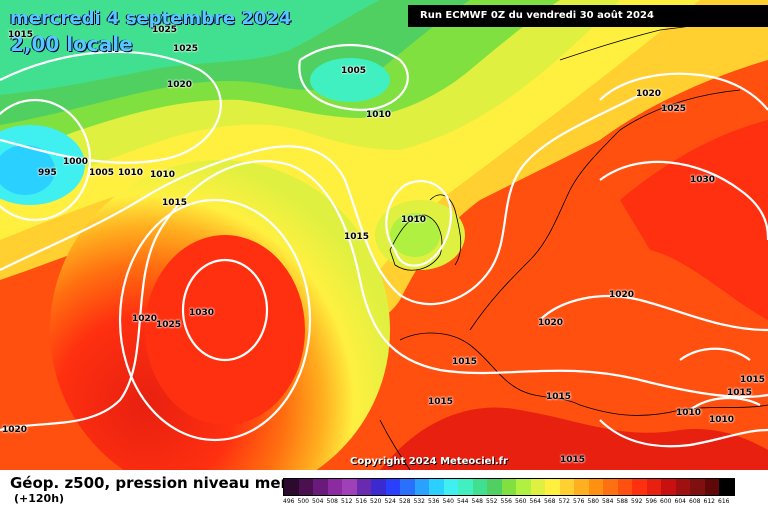  What do you see at coordinates (47, 173) in the screenshot?
I see `isobar-label: 995` at bounding box center [47, 173].